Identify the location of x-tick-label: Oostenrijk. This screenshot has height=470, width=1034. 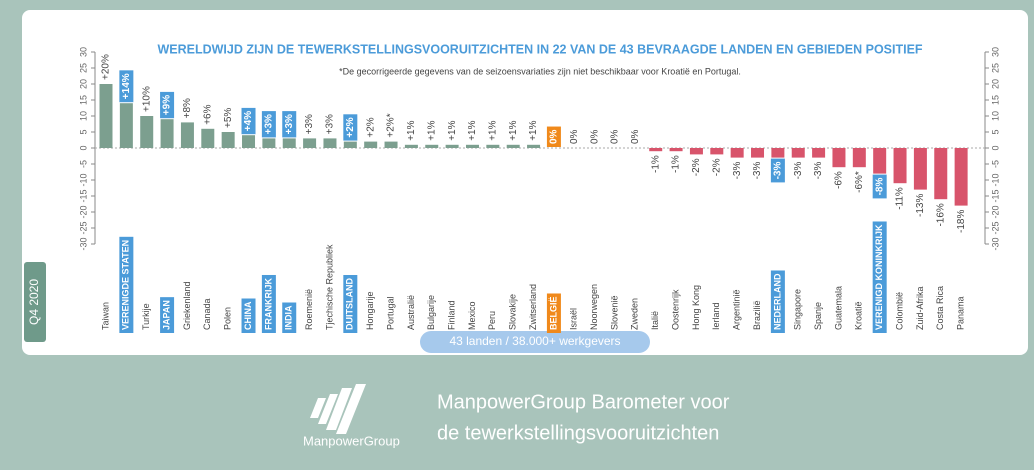
(675, 309).